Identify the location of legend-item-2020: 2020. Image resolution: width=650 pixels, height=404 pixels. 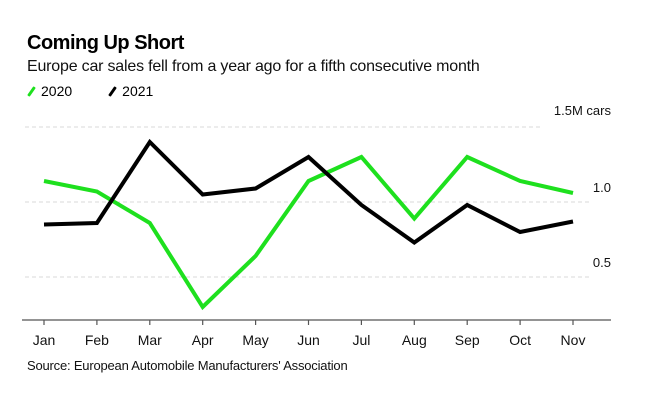
(49, 91).